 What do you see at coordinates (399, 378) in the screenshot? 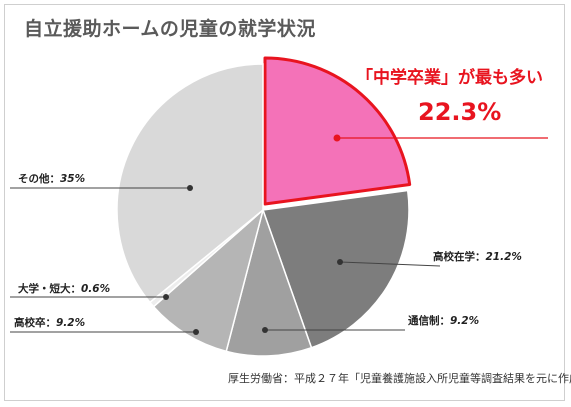
I see `source-note: 厚生労働省：平成２７年「児童養護施設入所児童等調査結果を元に作成` at bounding box center [399, 378].